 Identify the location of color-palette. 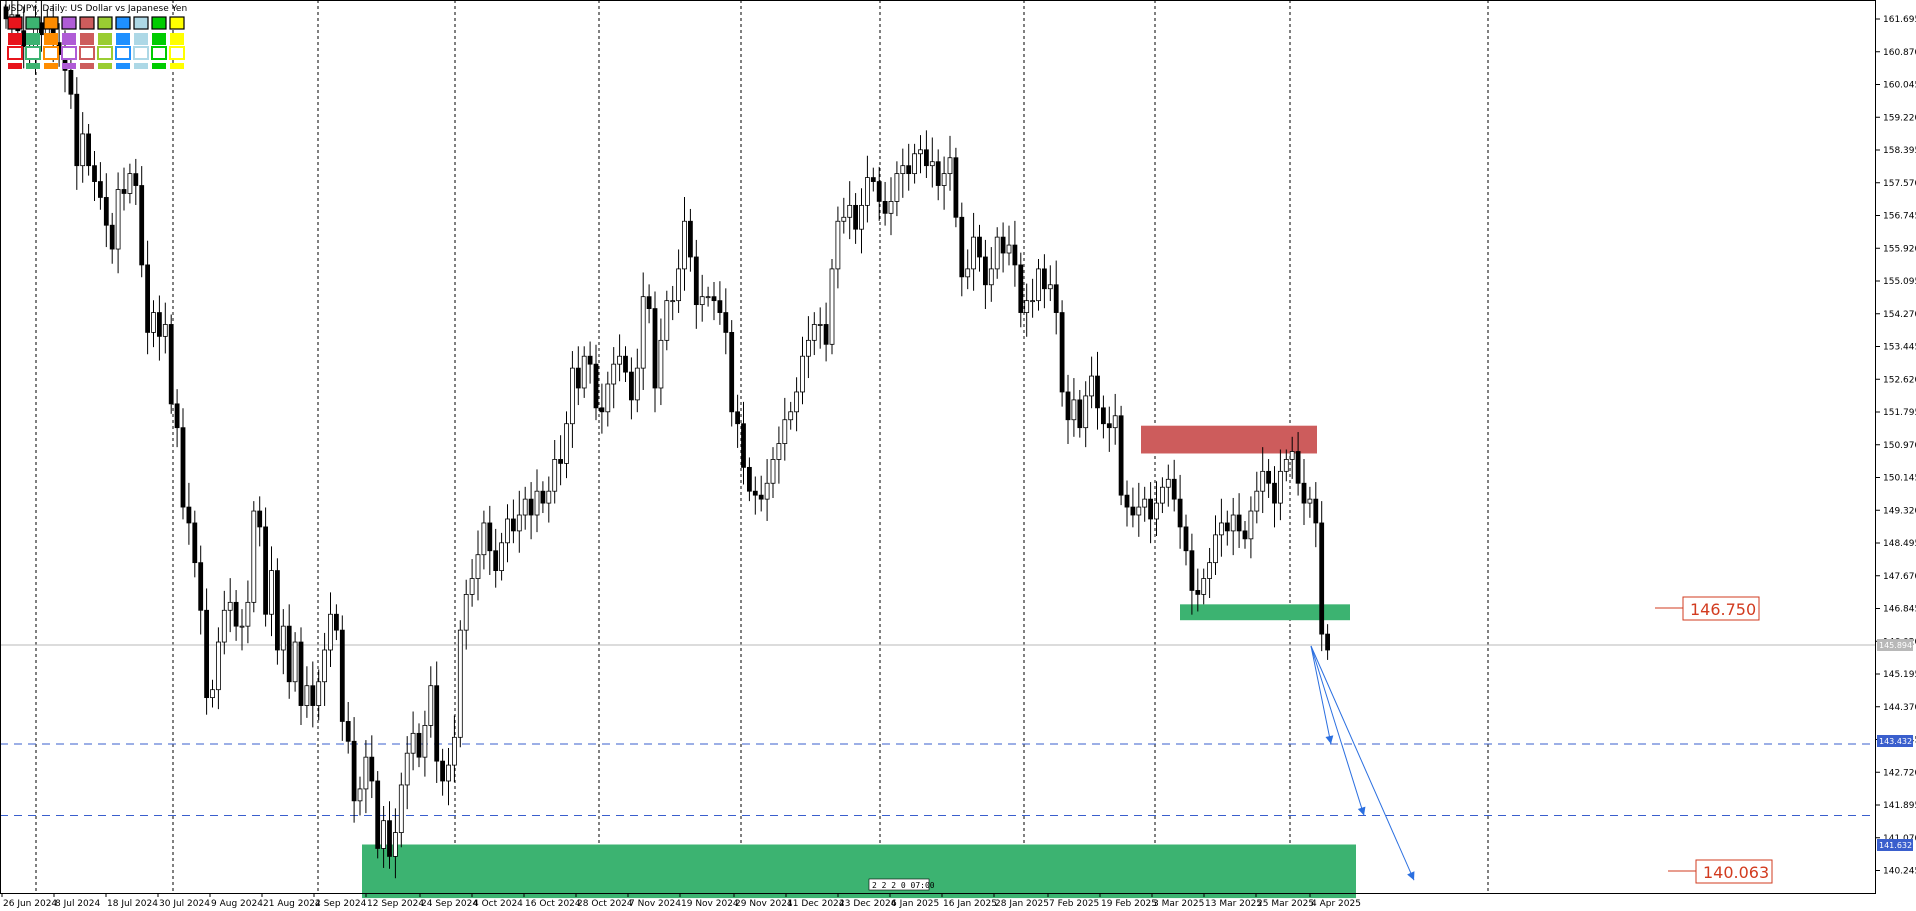
(96, 42).